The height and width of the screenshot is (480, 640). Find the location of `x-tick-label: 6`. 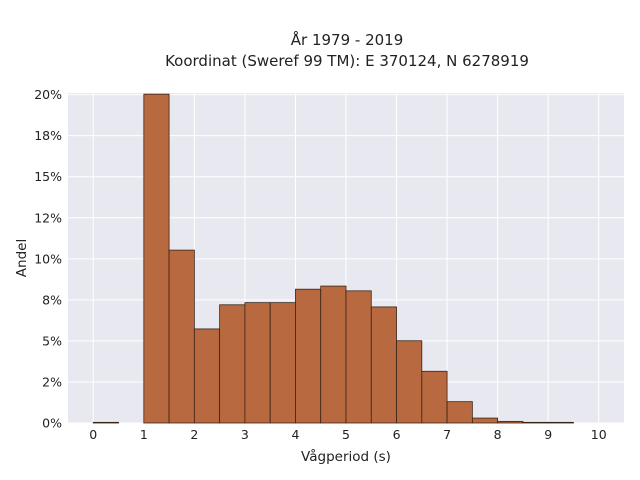

x-tick-label: 6 is located at coordinates (397, 434).